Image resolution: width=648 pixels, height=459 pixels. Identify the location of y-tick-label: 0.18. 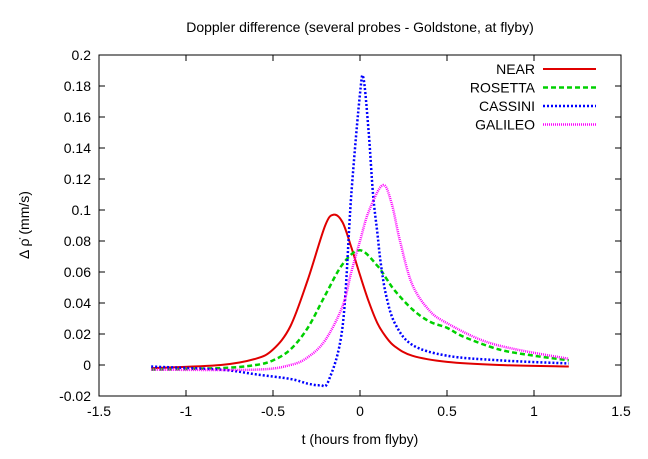
(77, 86).